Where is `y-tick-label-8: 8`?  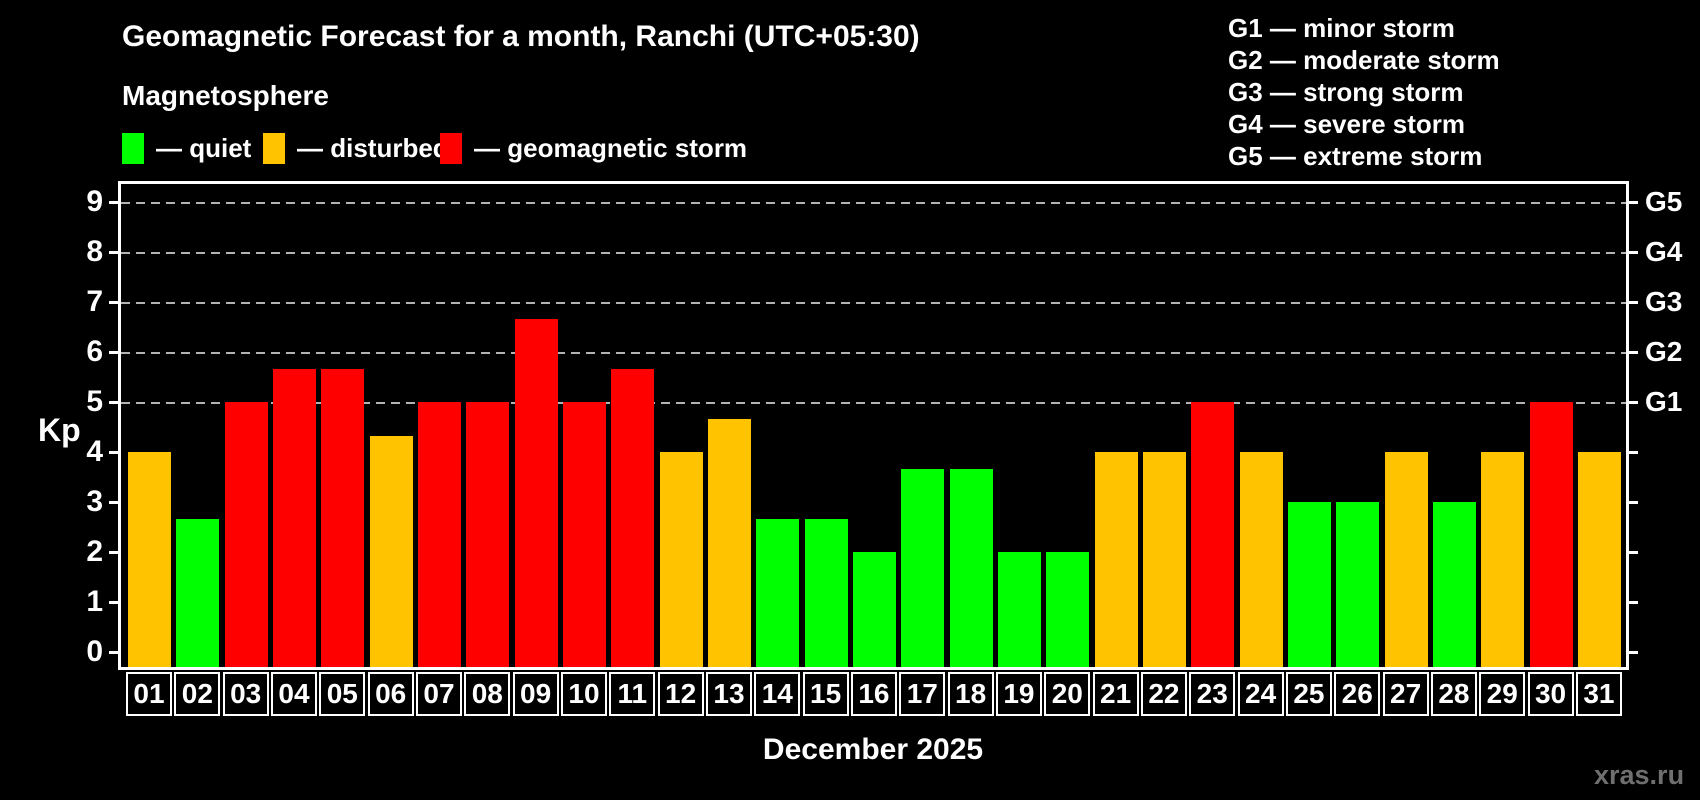
y-tick-label-8: 8 is located at coordinates (94, 251).